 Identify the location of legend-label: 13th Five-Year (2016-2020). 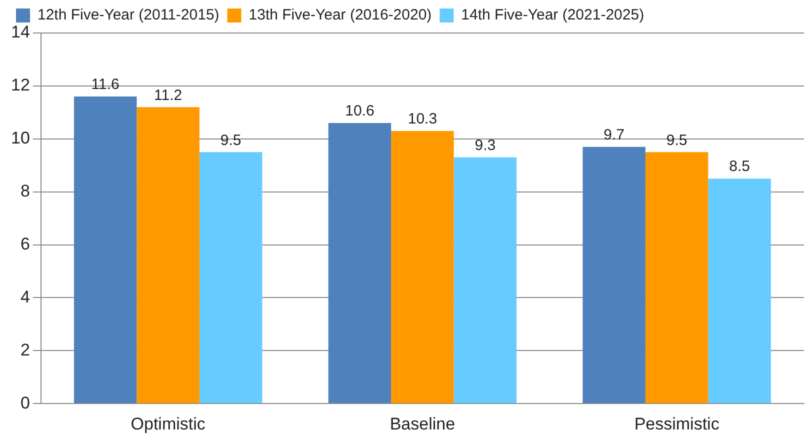
(340, 15).